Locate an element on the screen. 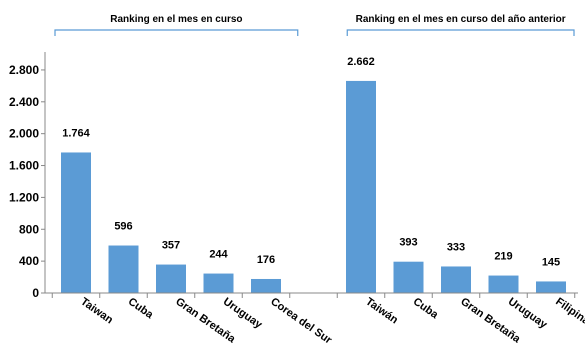 This screenshot has height=352, width=585. data-label: 596 is located at coordinates (123, 227).